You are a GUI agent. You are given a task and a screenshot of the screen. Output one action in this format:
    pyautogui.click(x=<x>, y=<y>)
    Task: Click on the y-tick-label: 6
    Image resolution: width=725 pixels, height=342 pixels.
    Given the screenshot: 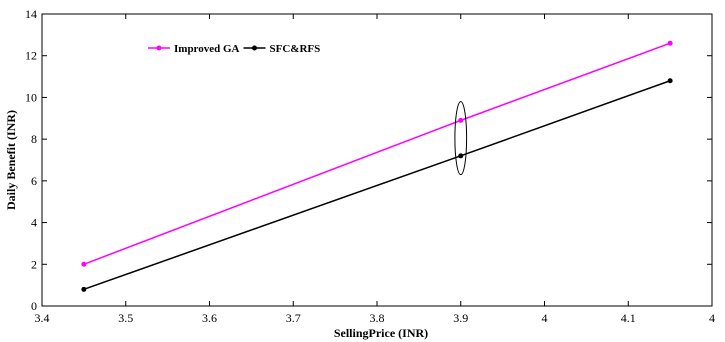 What is the action you would take?
    pyautogui.click(x=34, y=181)
    